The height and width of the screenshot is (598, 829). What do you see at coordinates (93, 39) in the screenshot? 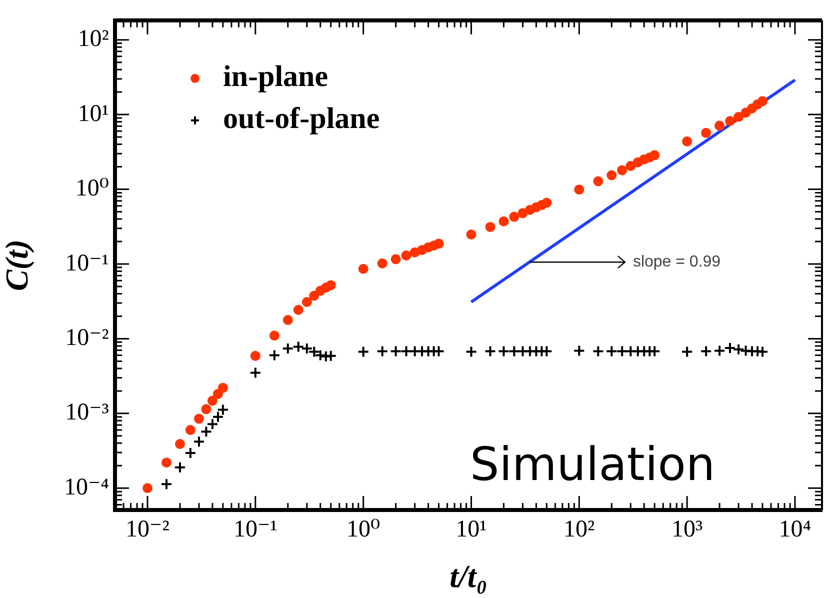
I see `y-tick-label: 10²` at bounding box center [93, 39].